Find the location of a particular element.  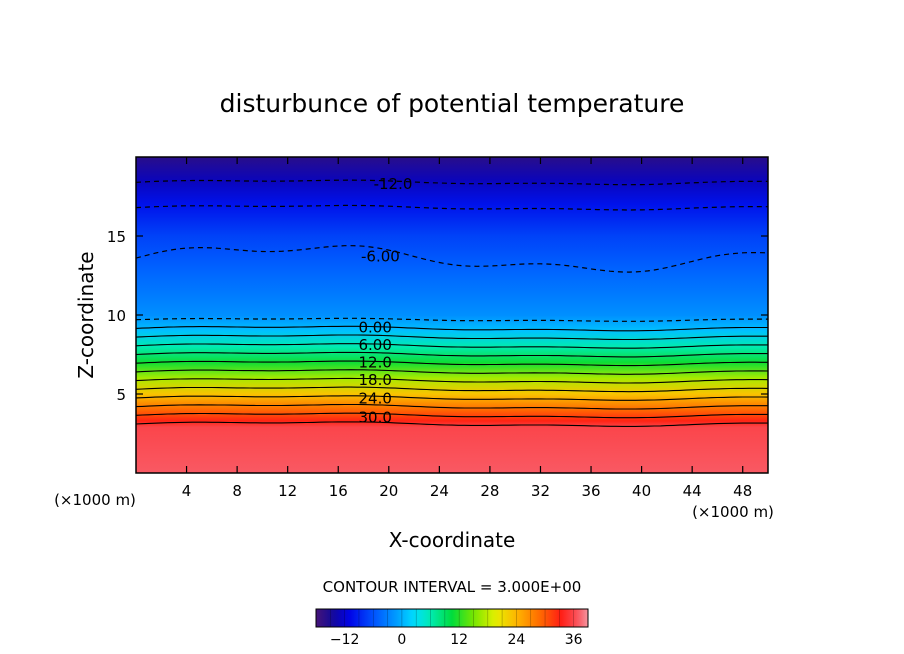

contour-label: 30.0 is located at coordinates (375, 418).